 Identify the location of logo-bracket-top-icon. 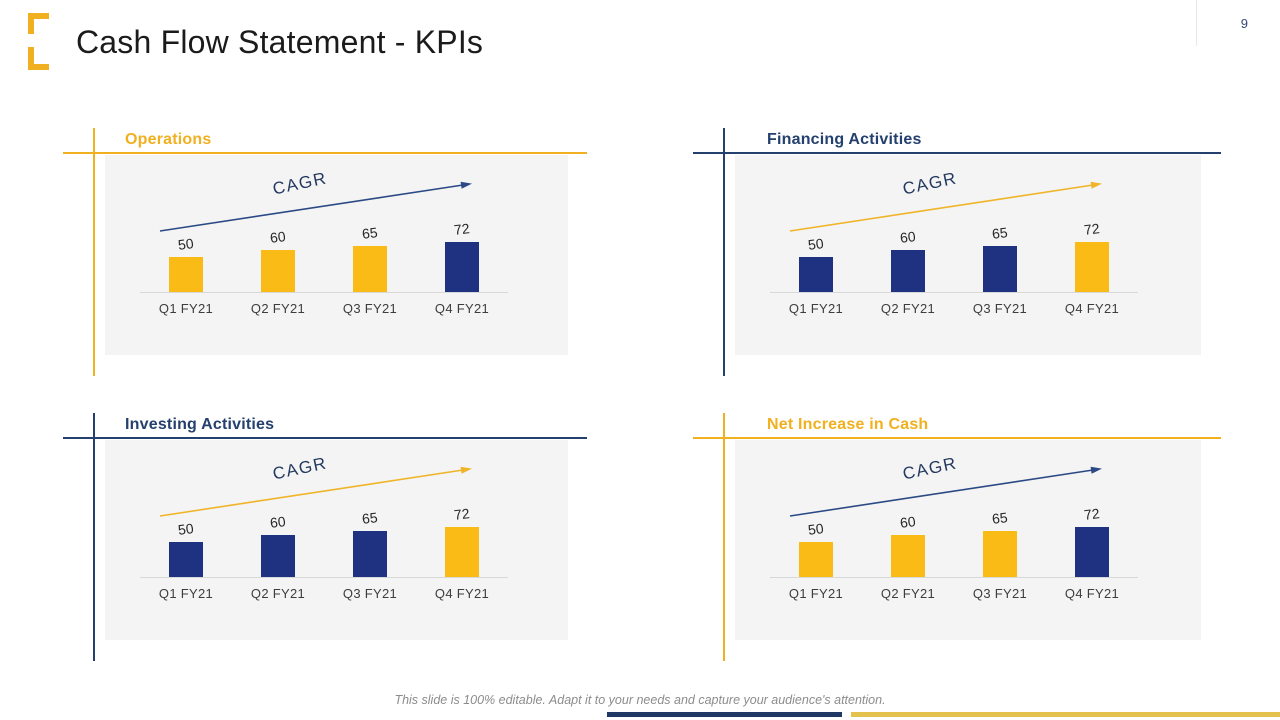
(38, 23).